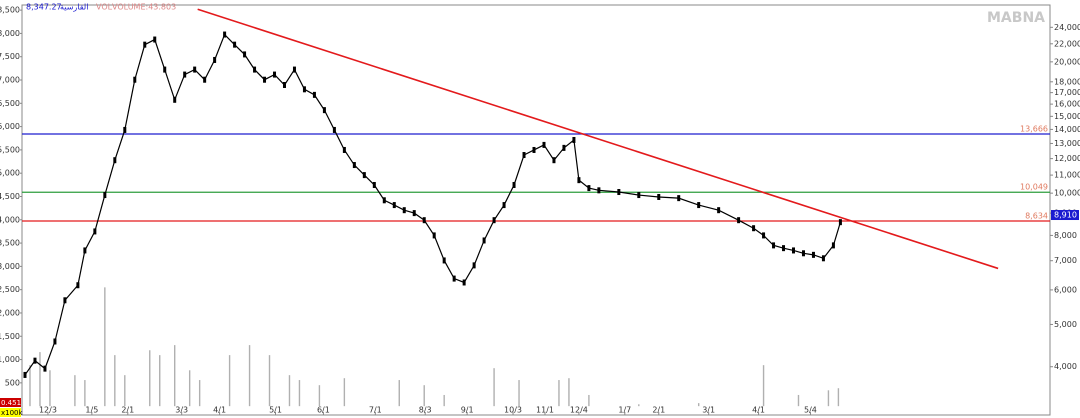 The image size is (1080, 418). Describe the element at coordinates (708, 410) in the screenshot. I see `x-tick-label: 3/1` at that location.